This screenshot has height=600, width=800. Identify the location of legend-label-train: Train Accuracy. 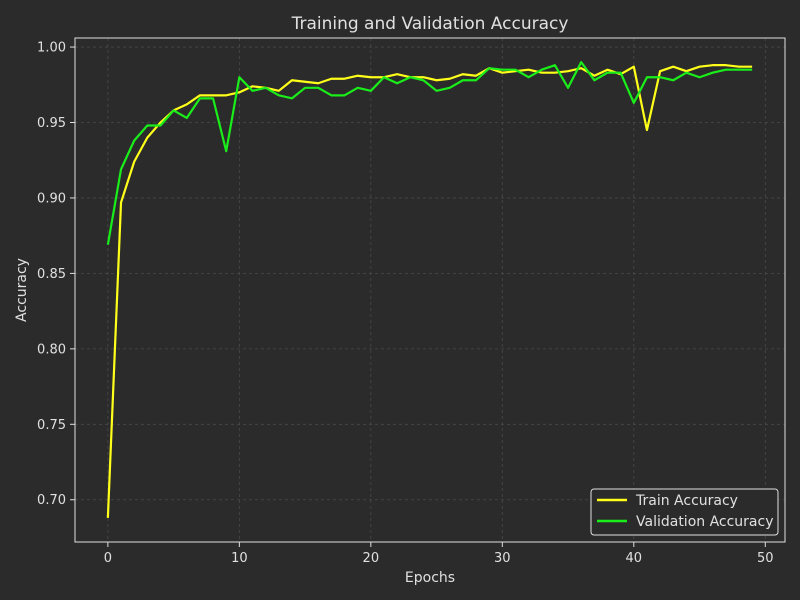
(686, 501).